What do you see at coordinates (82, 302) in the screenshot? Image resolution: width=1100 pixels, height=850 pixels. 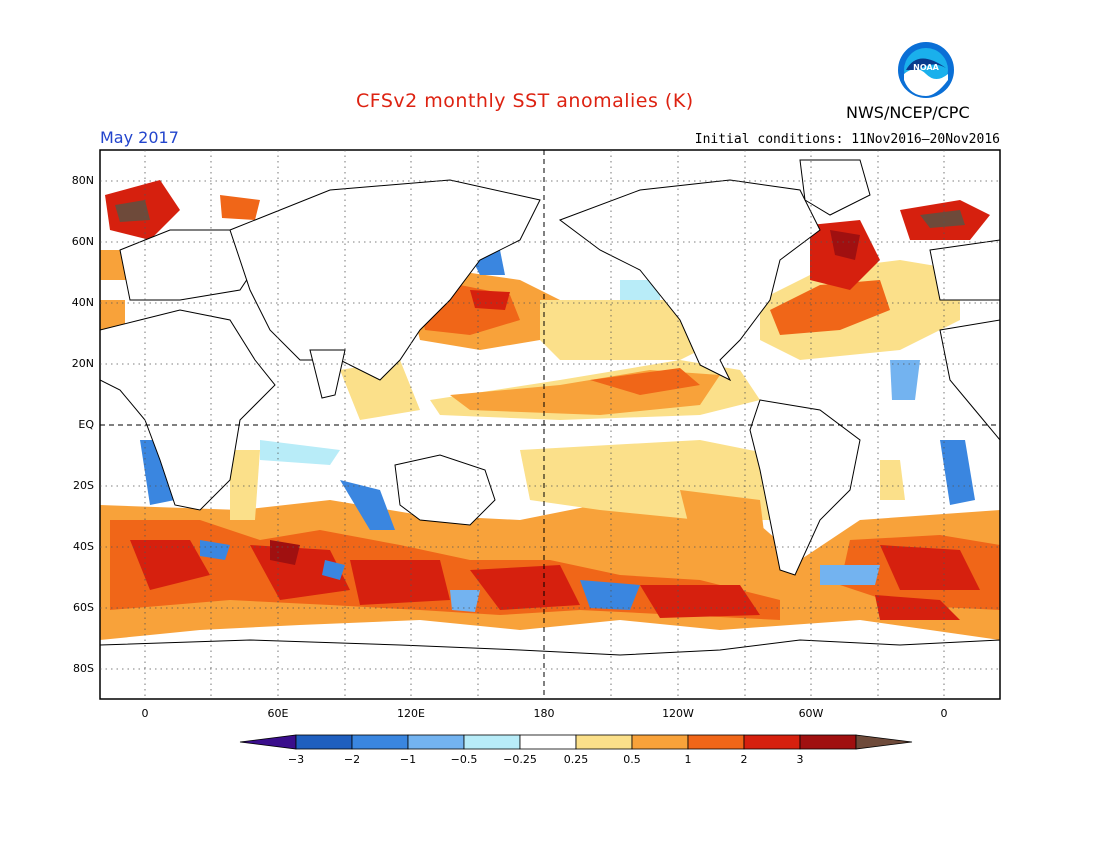 I see `lat-label-40n: 40N` at bounding box center [82, 302].